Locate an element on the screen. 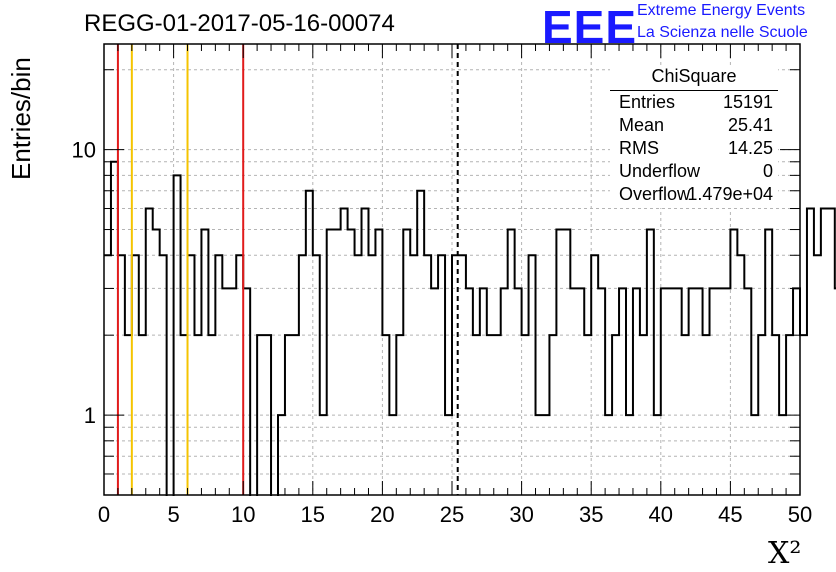 The height and width of the screenshot is (572, 836). stats-value: 0 is located at coordinates (767, 171).